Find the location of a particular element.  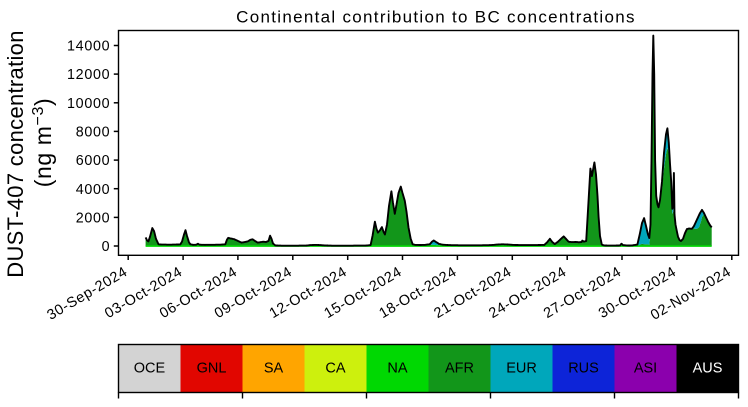

svg-text: 14000 is located at coordinates (88, 47).